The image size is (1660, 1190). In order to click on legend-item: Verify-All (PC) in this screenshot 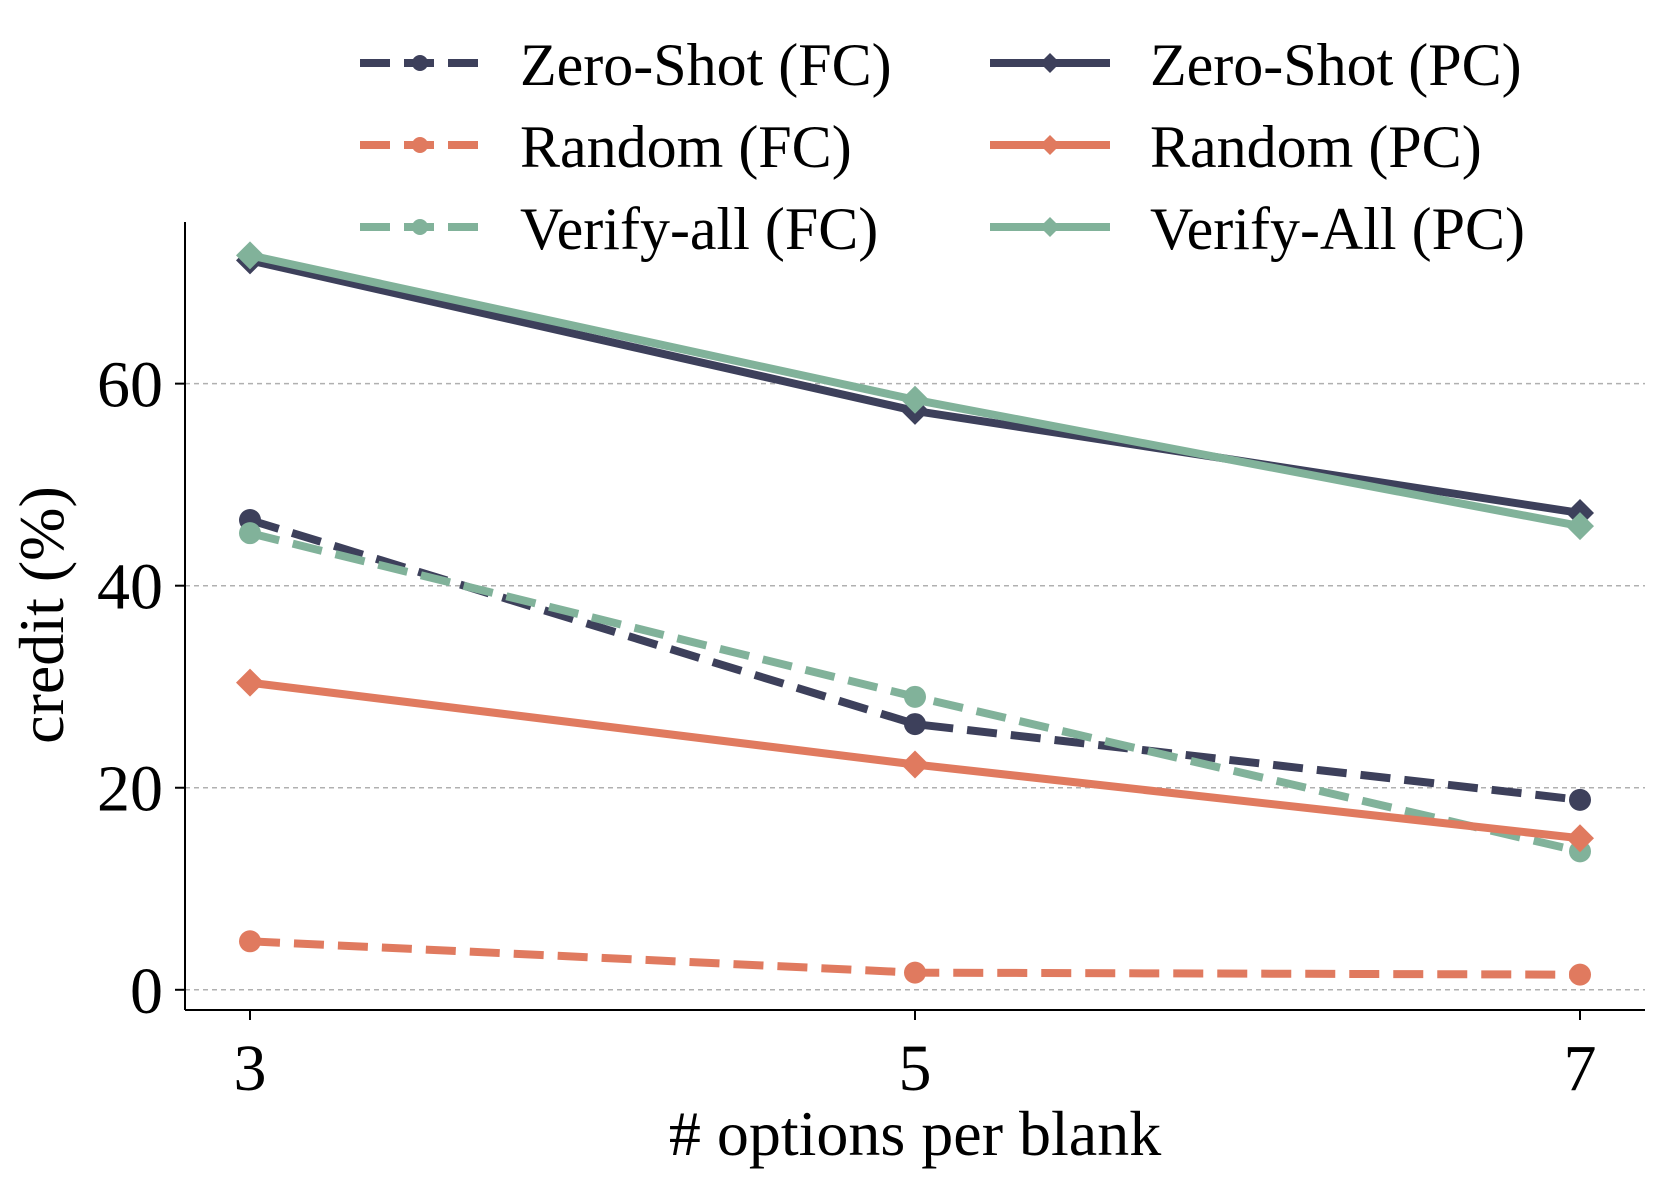, I will do `click(1257, 229)`.